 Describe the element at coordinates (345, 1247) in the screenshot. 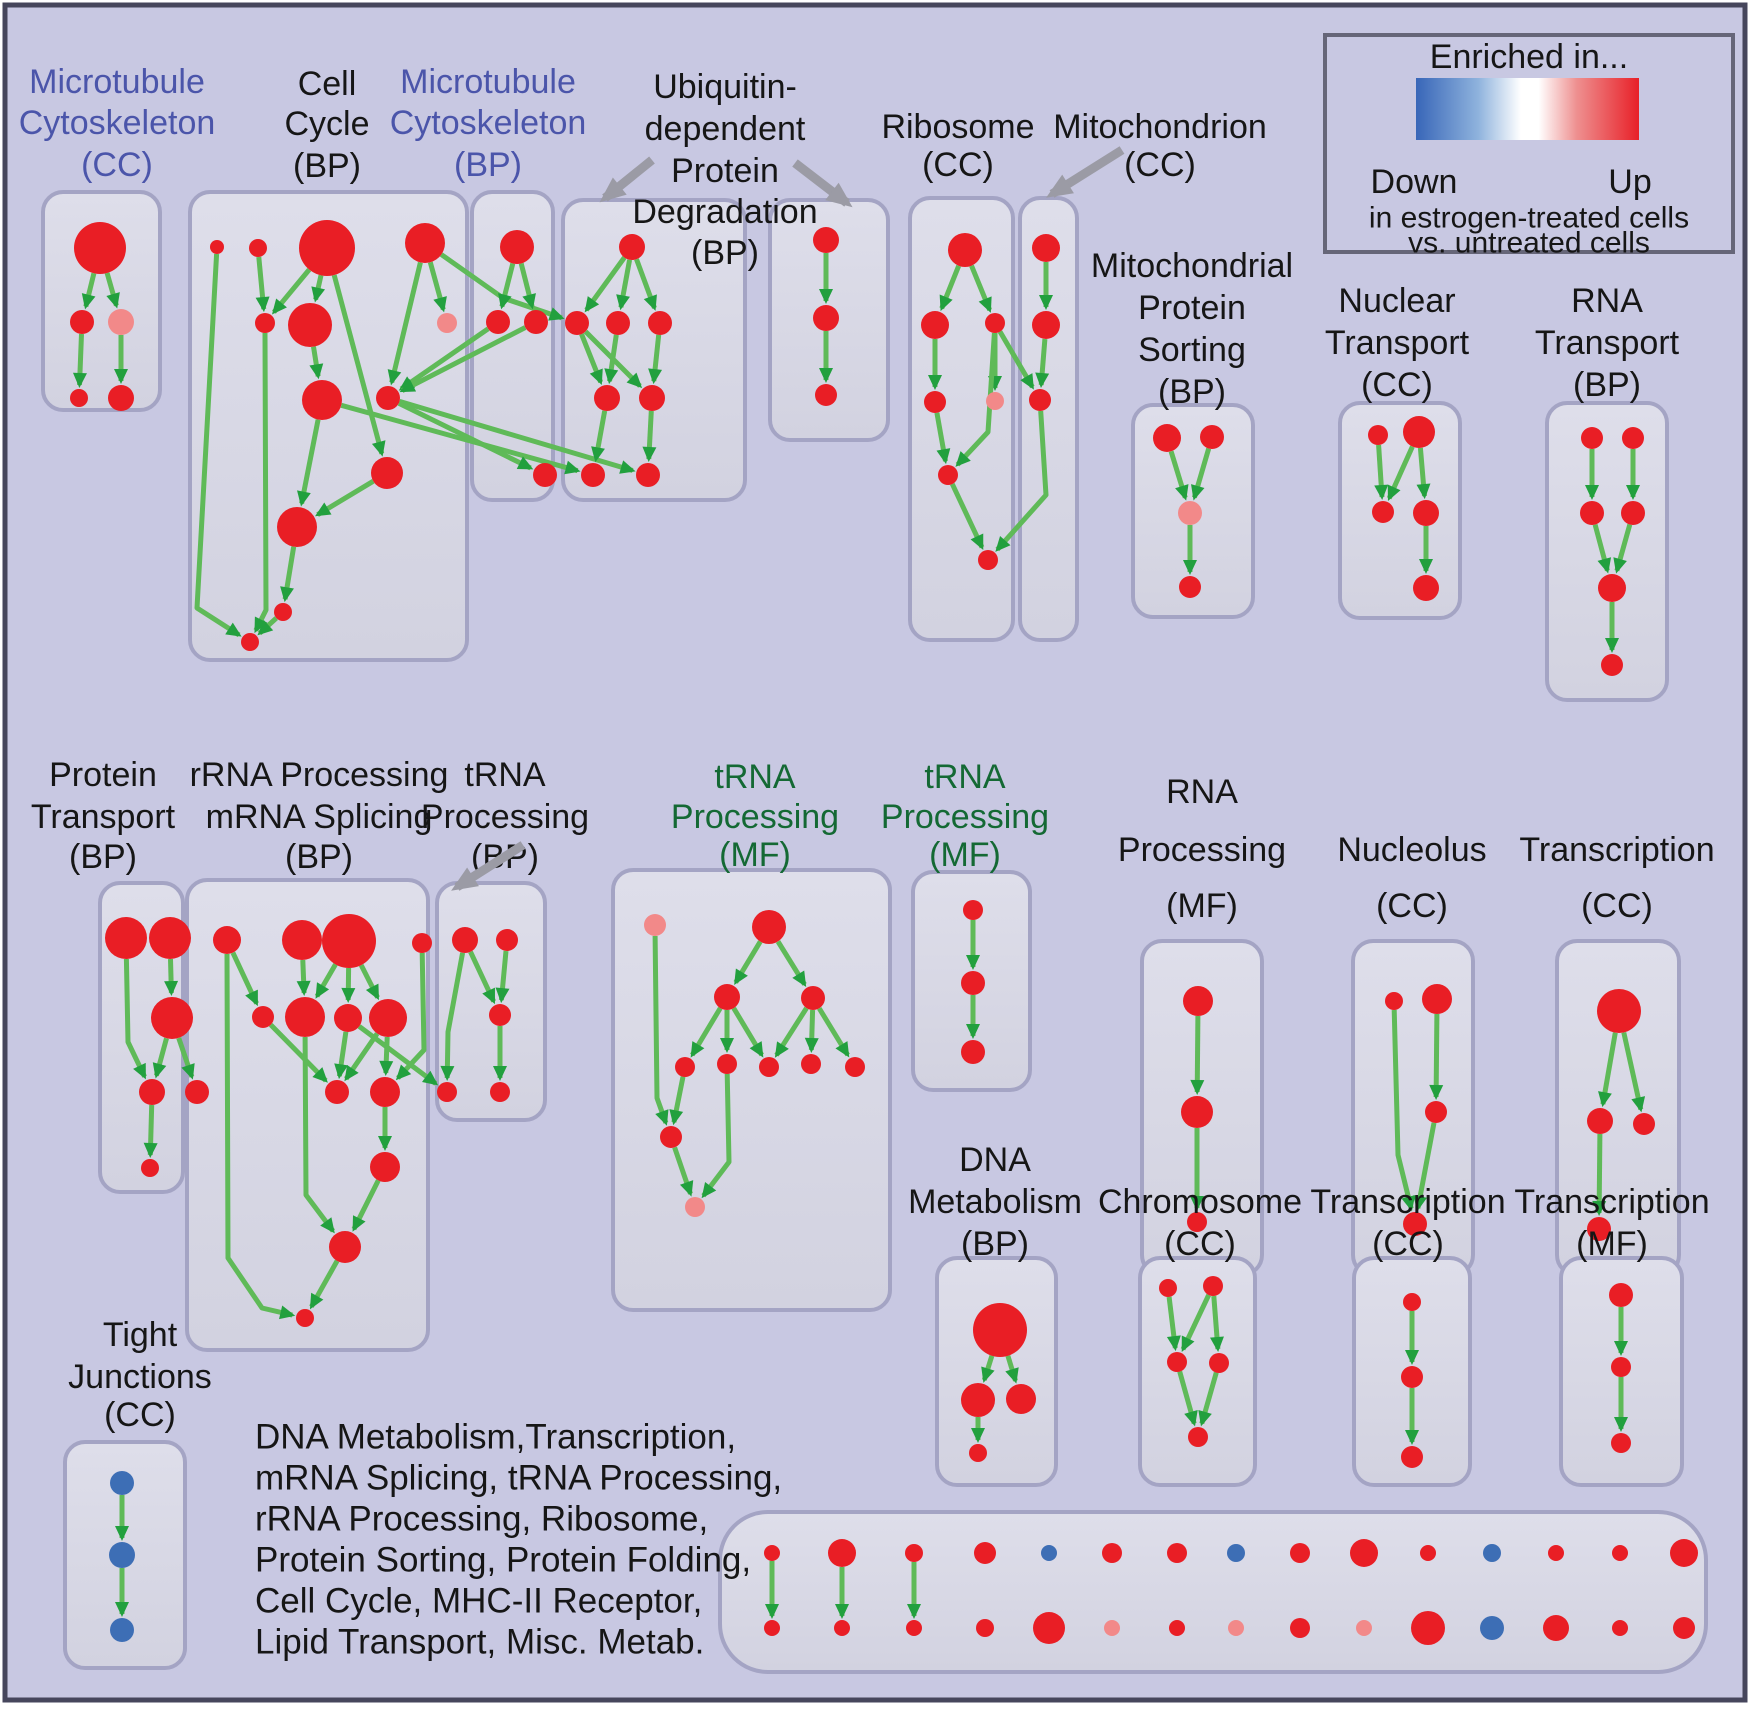

I see `go-node-rrna-processing-mrna-splicing-bp` at that location.